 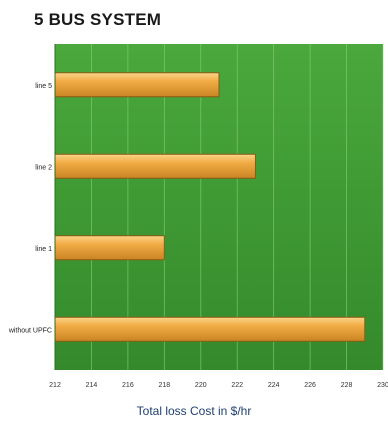 What do you see at coordinates (347, 385) in the screenshot?
I see `x-tick-label: 228` at bounding box center [347, 385].